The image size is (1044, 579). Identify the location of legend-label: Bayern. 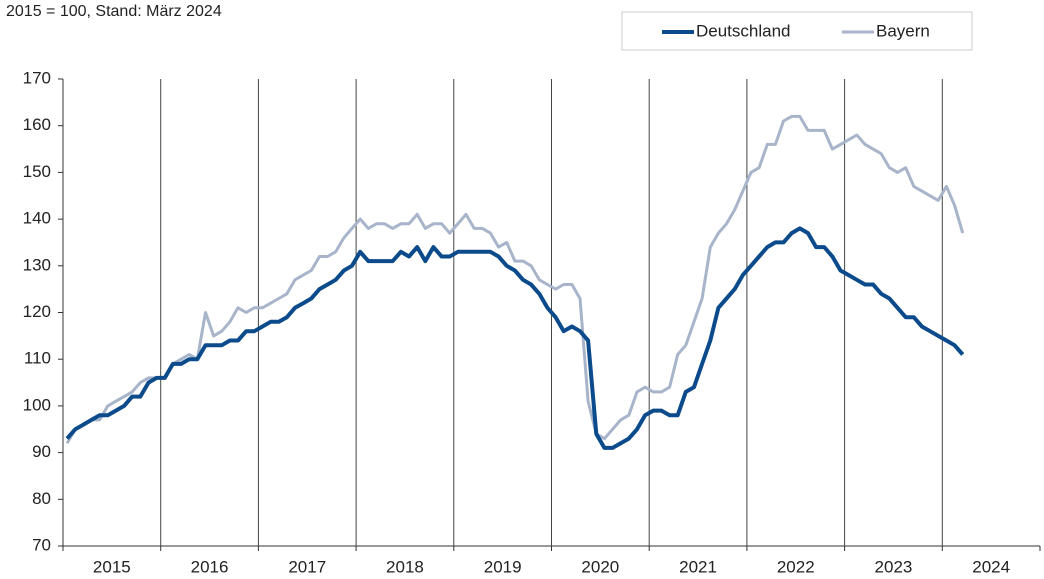
(903, 30).